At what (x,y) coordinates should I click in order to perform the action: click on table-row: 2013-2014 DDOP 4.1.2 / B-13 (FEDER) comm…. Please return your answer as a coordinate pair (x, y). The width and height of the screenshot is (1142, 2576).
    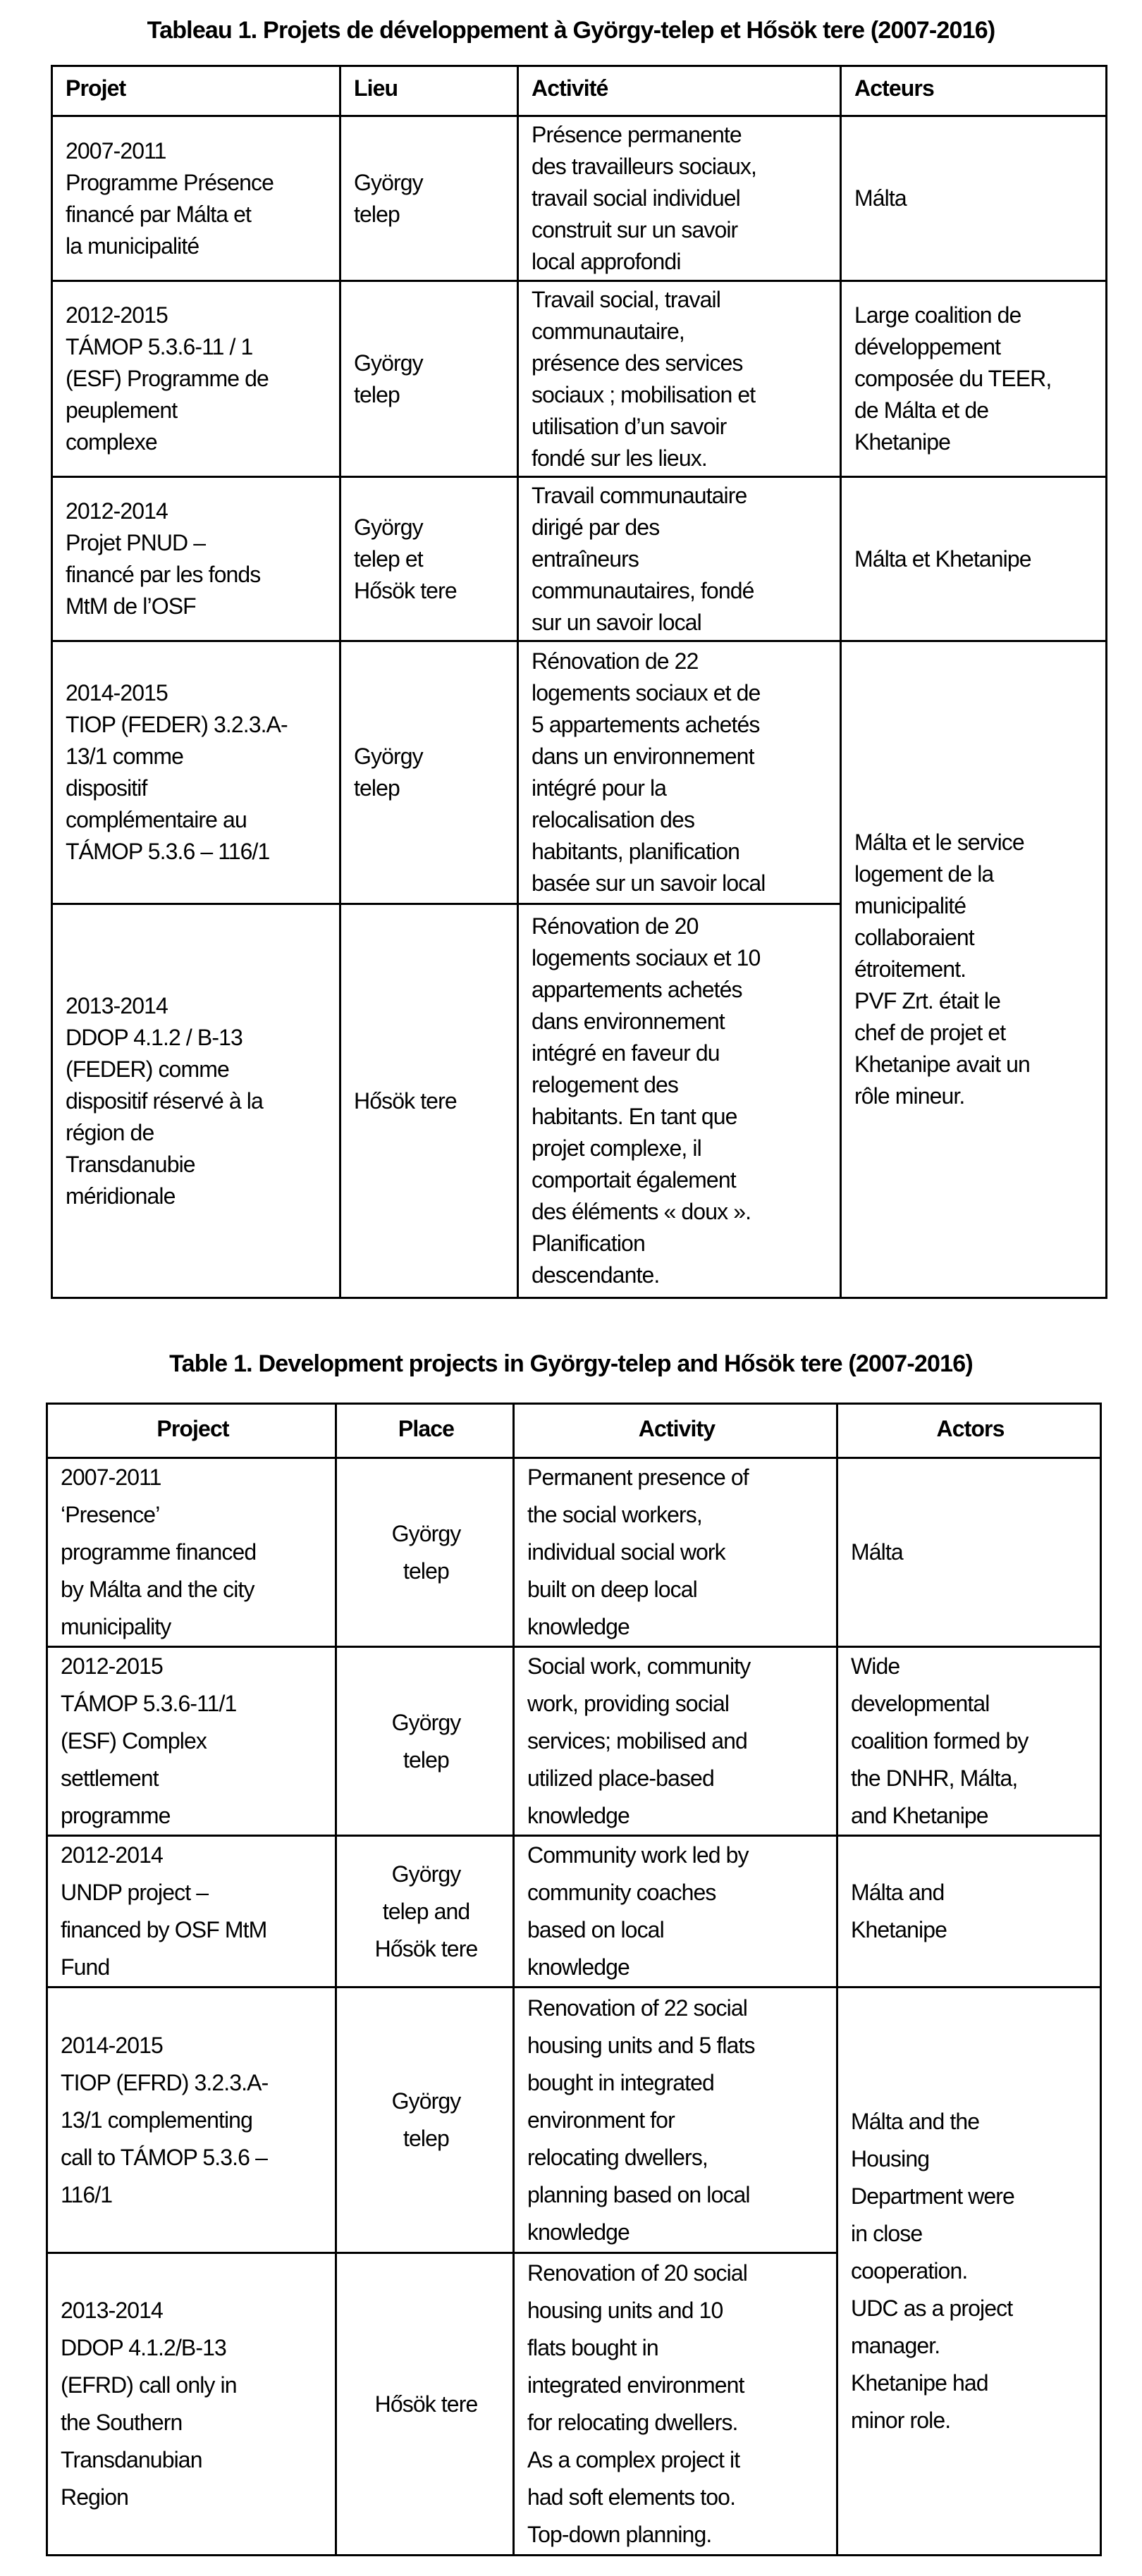
    Looking at the image, I should click on (579, 1101).